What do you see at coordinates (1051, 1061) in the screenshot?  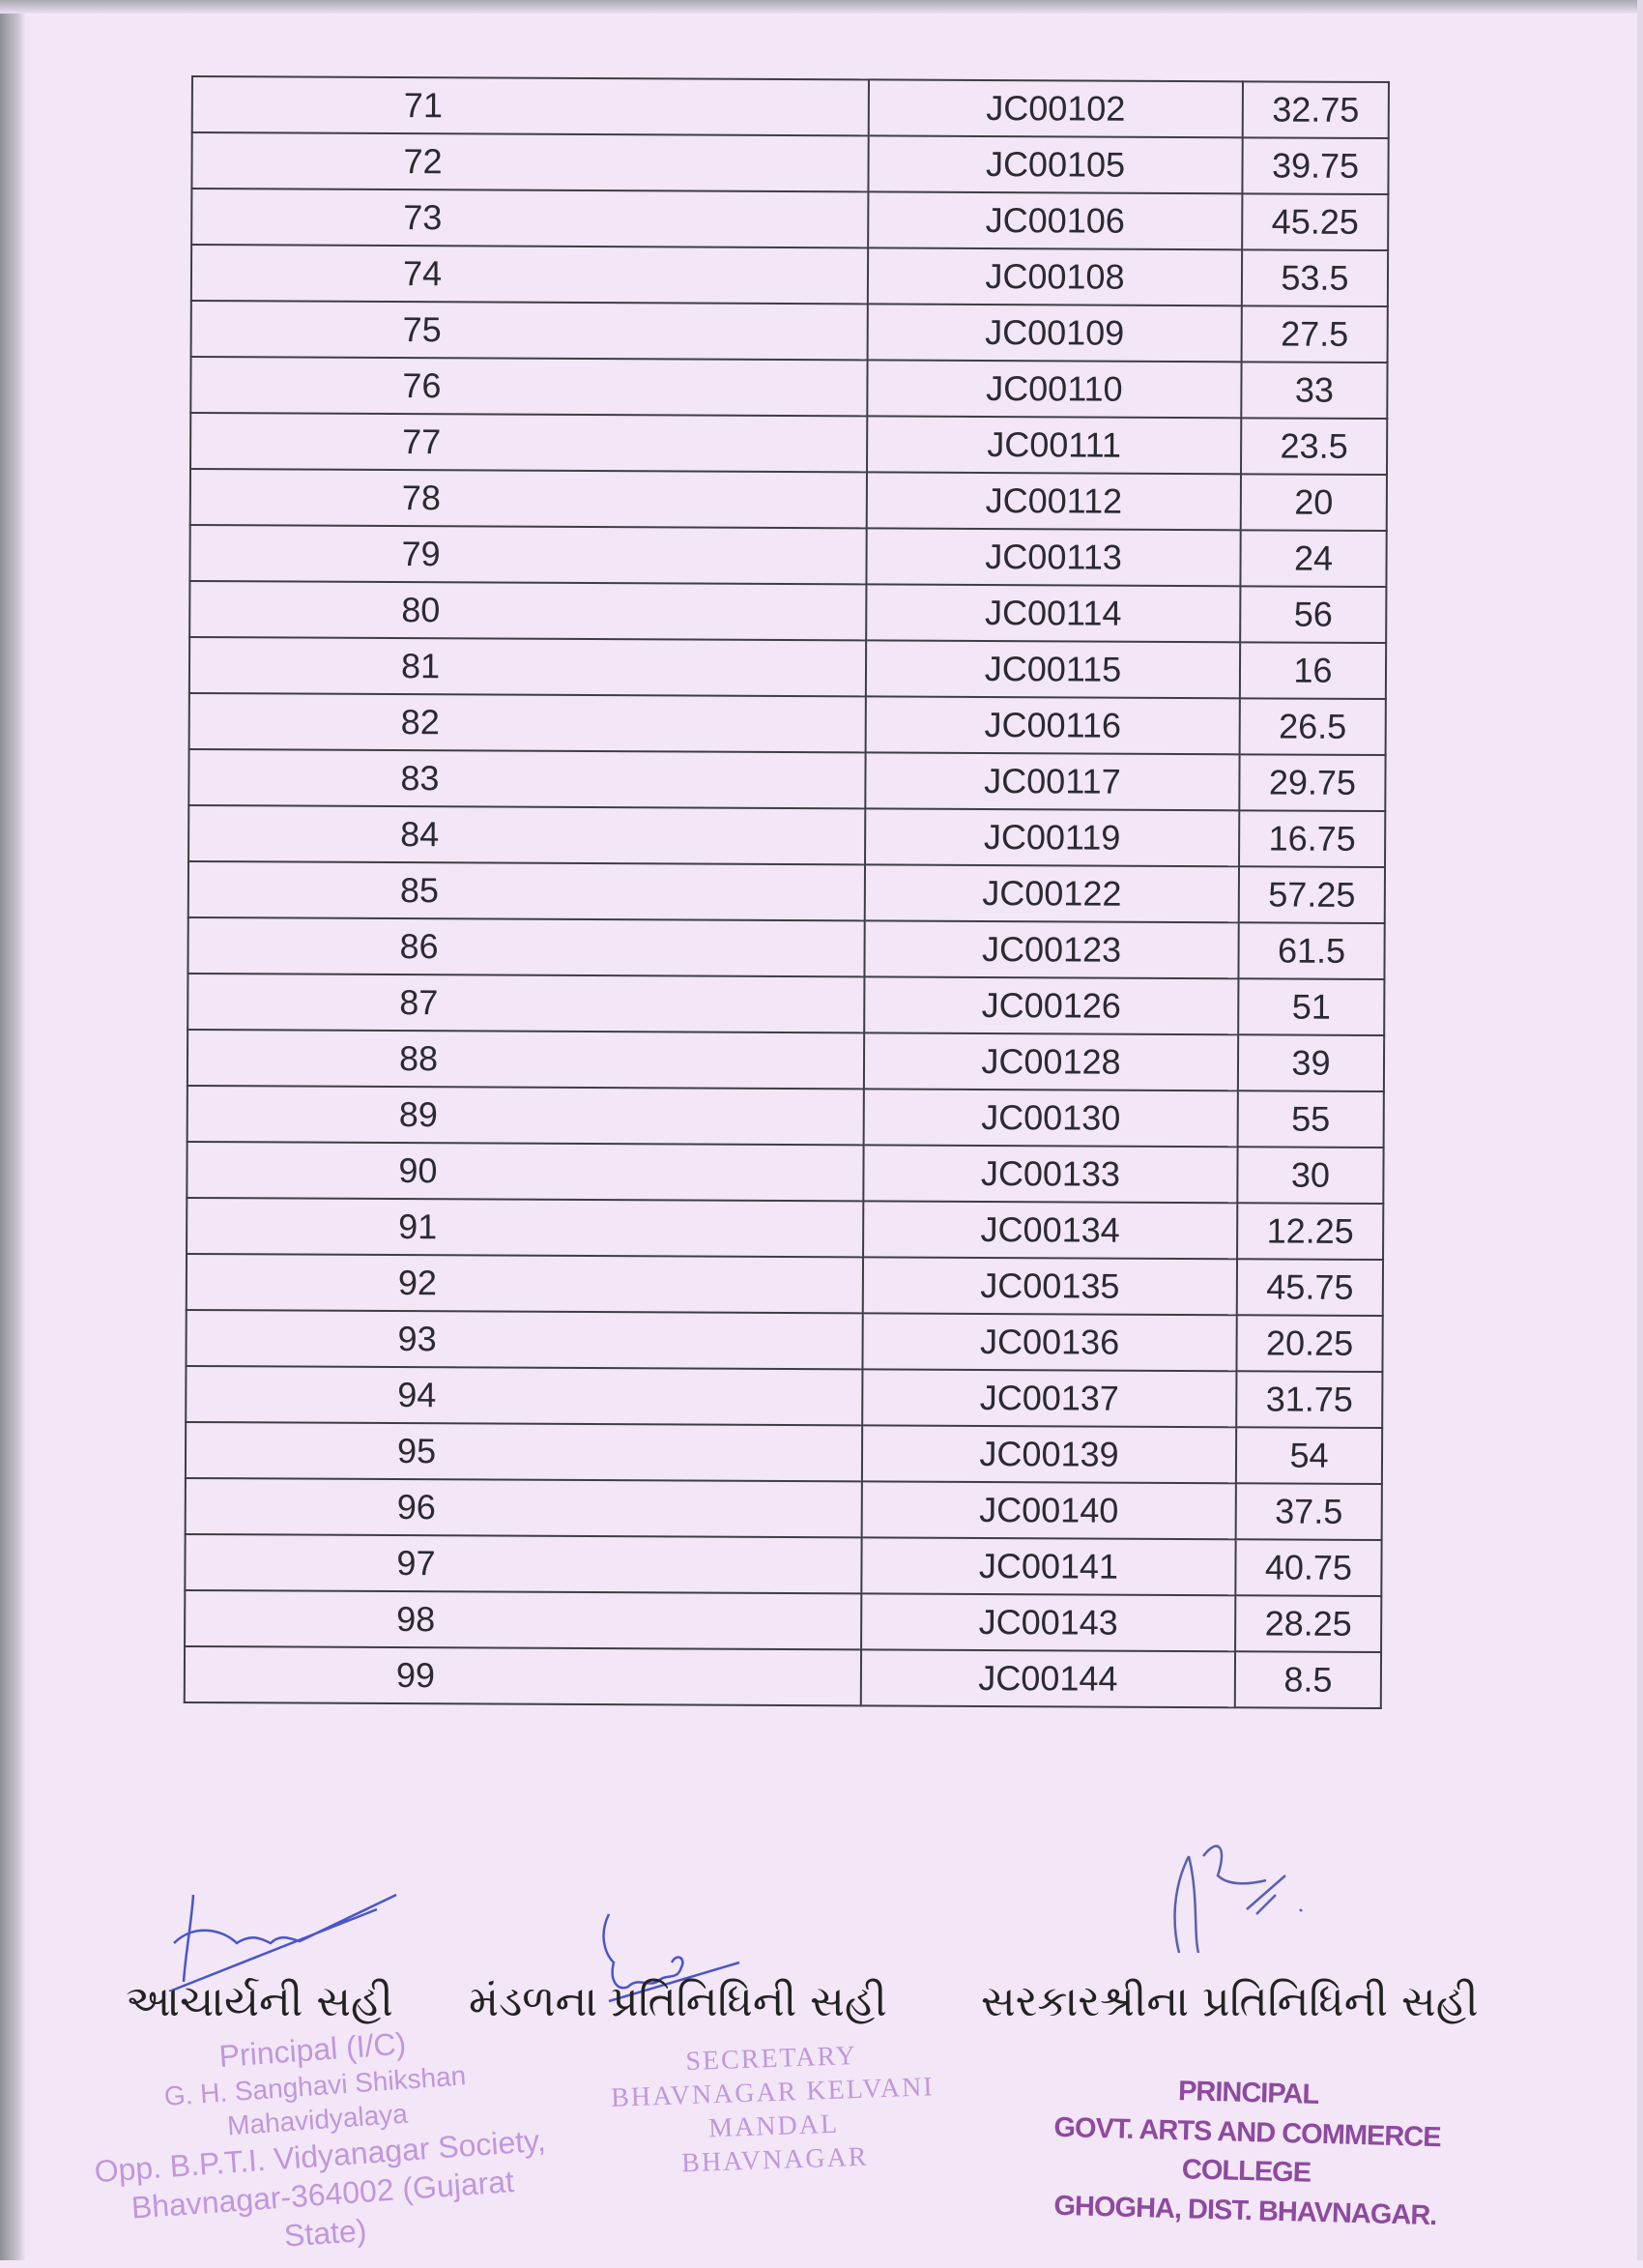 I see `candidate-code-cell: JC00128` at bounding box center [1051, 1061].